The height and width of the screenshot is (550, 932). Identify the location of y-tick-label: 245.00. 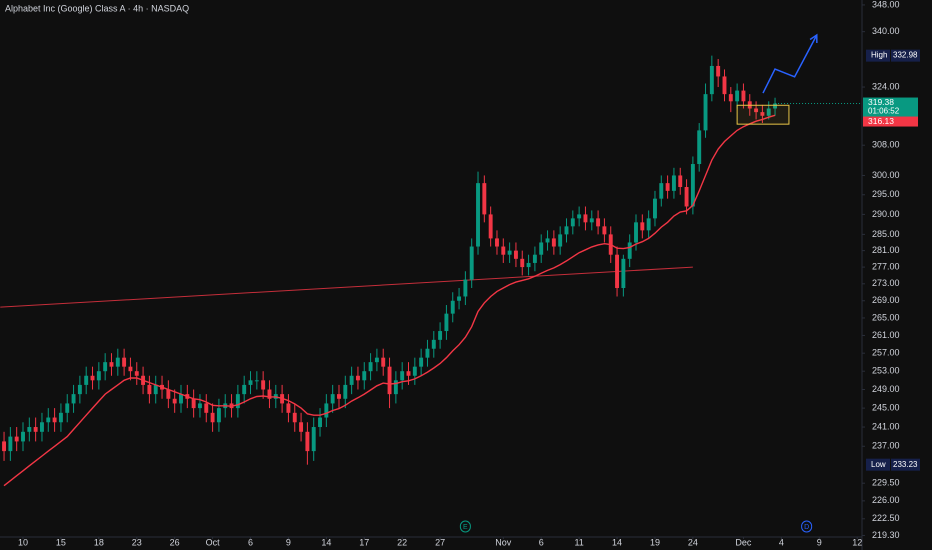
(886, 407).